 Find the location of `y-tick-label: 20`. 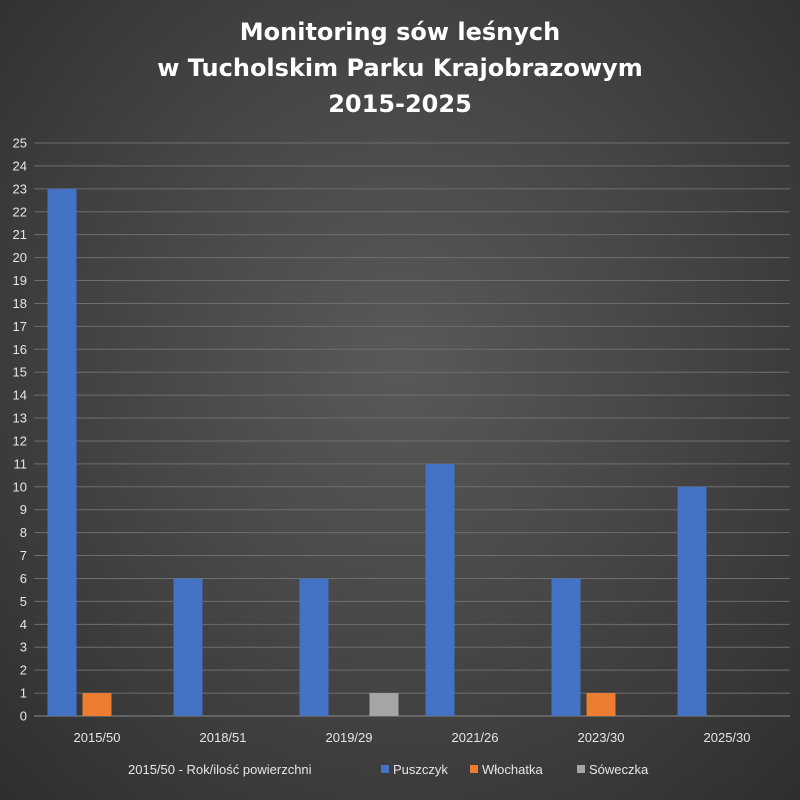

y-tick-label: 20 is located at coordinates (20, 257).